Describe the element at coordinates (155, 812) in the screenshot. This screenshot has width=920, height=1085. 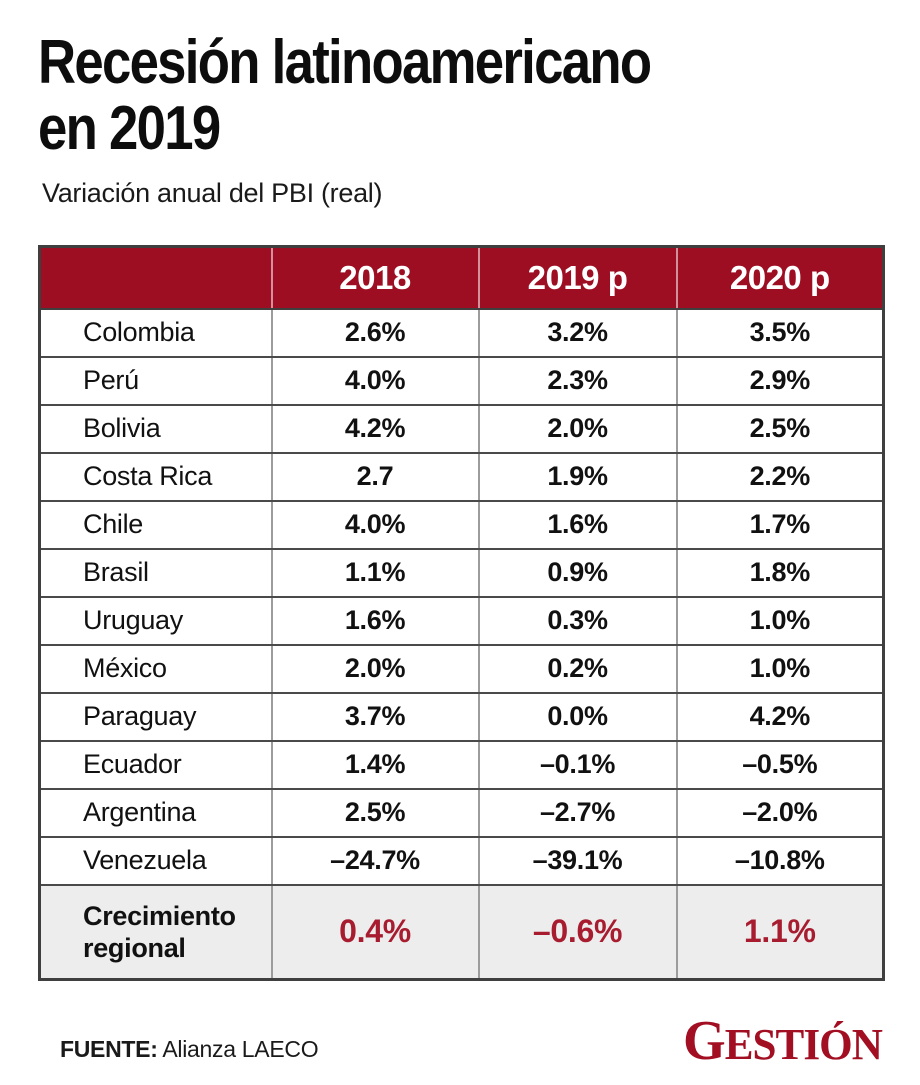
I see `country-name: Argentina` at that location.